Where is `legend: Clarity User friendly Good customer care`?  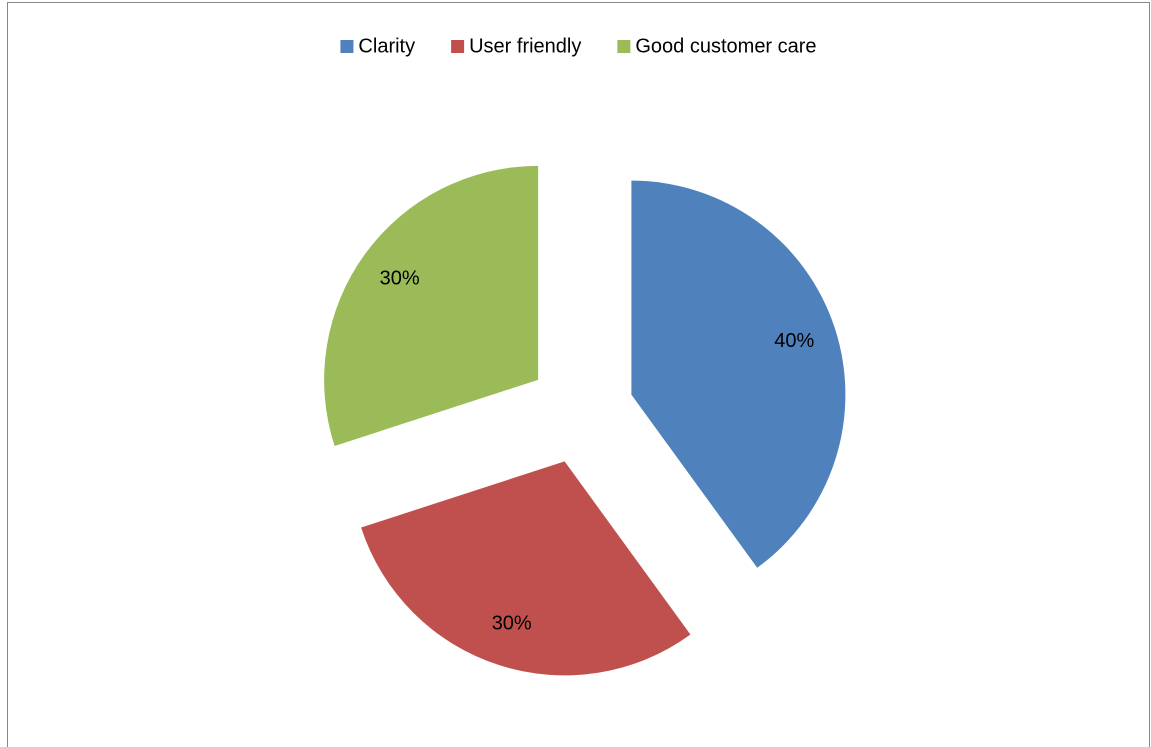
legend: Clarity User friendly Good customer care is located at coordinates (578, 46).